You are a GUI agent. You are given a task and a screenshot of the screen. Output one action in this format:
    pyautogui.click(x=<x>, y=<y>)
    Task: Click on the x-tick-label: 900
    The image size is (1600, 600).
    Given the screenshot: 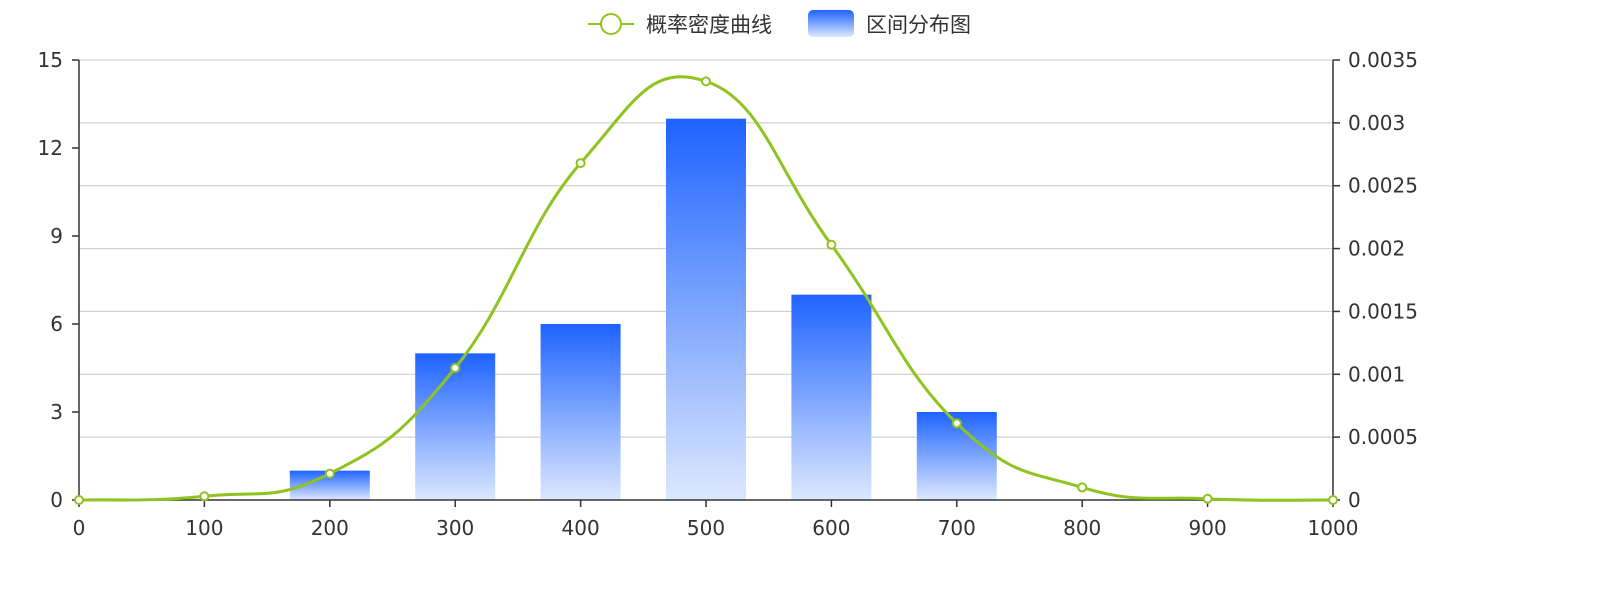 What is the action you would take?
    pyautogui.click(x=1208, y=528)
    